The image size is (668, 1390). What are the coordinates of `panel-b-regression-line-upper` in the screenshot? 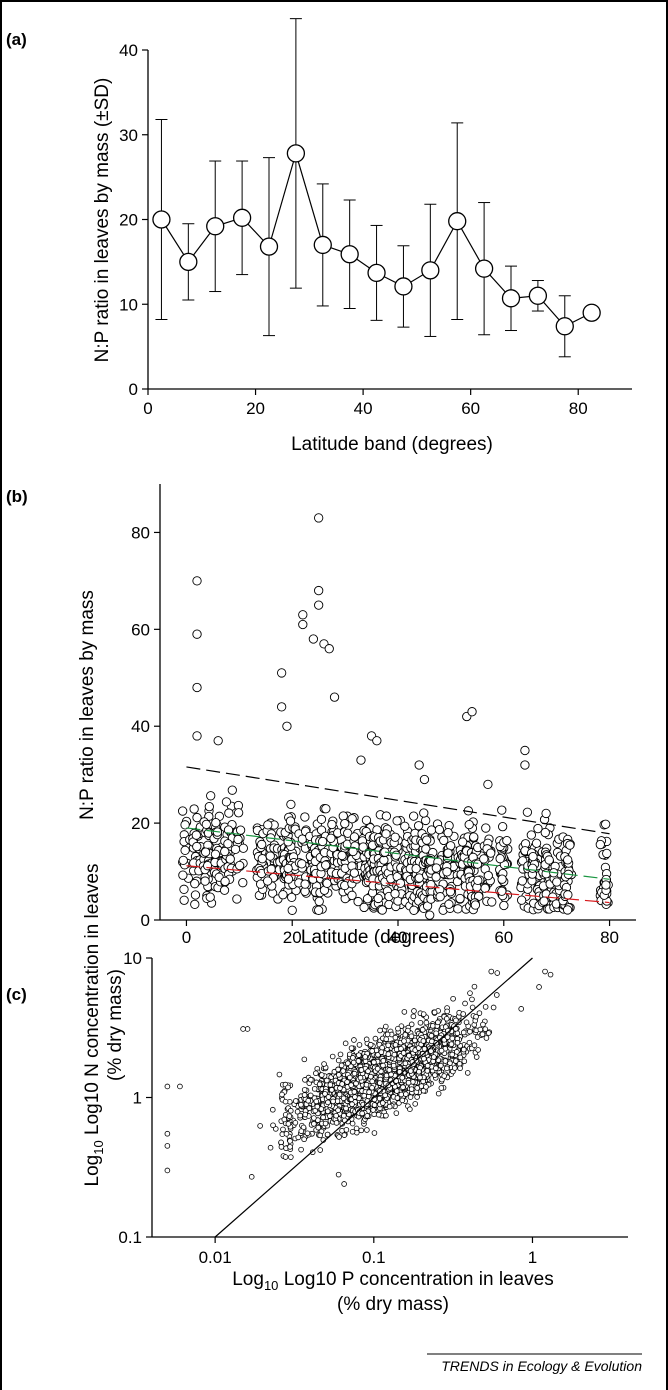 It's located at (398, 800).